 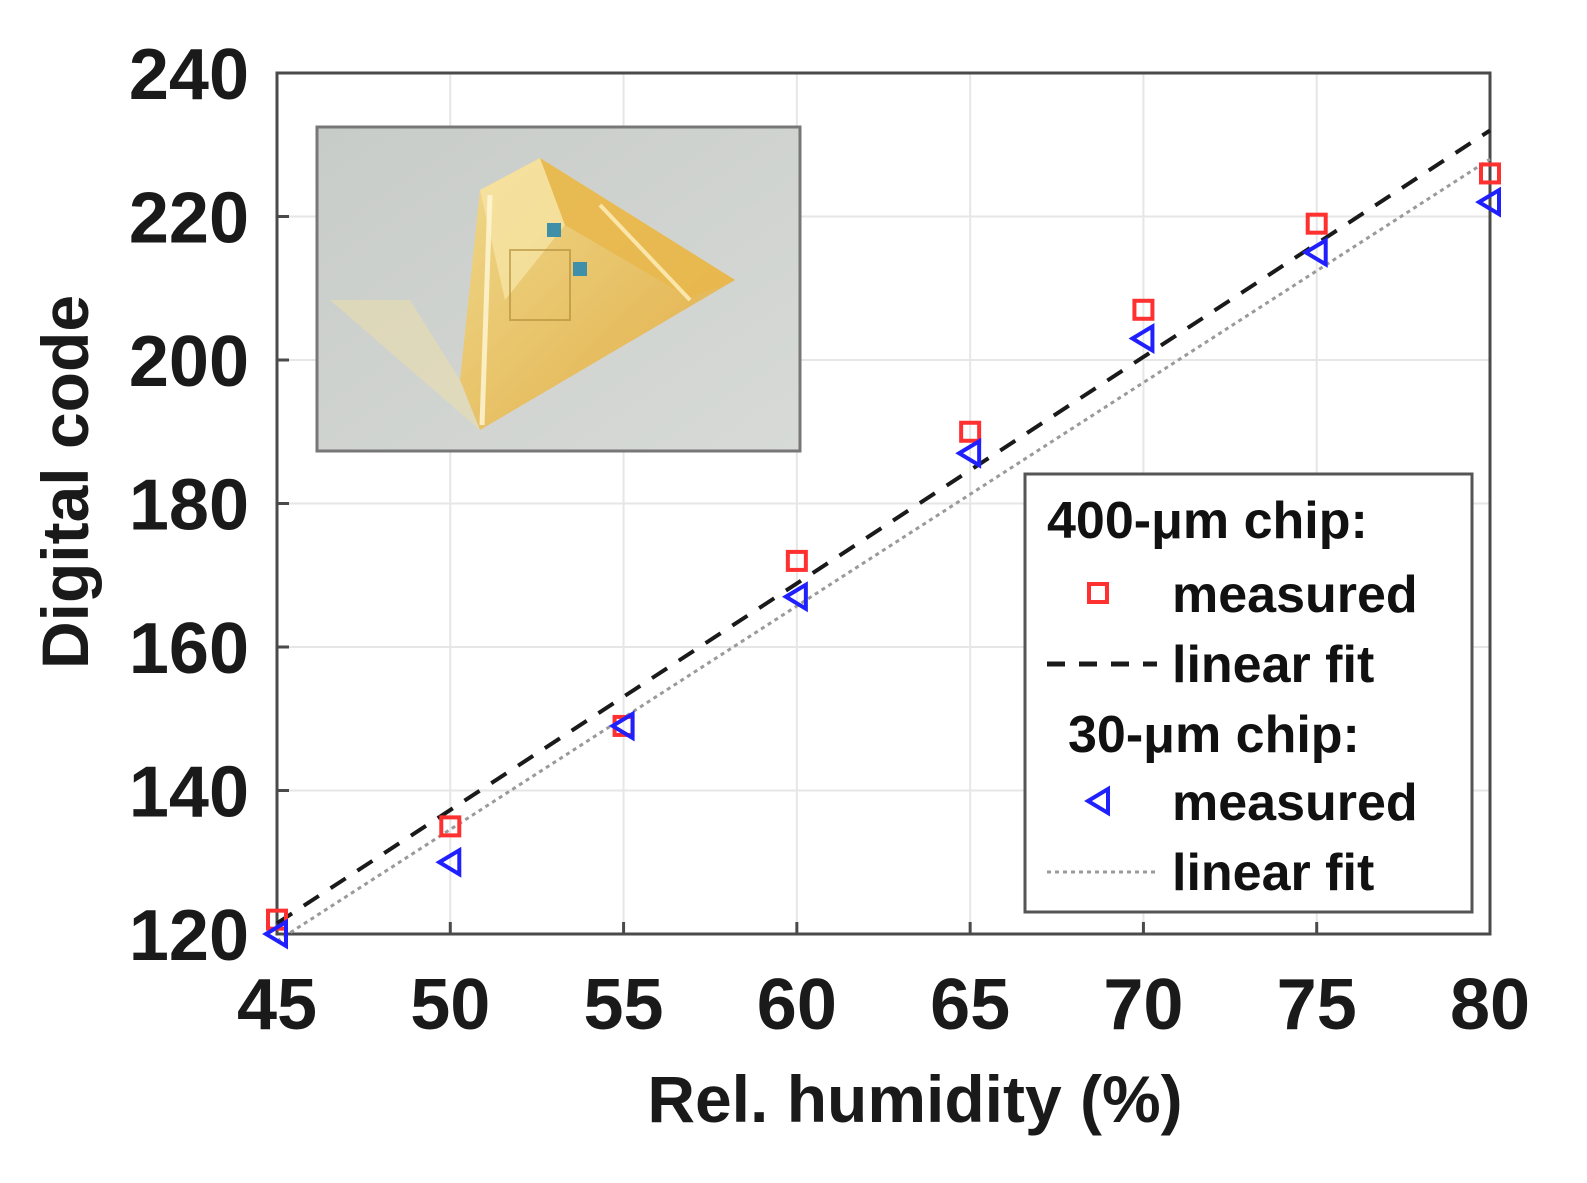 What do you see at coordinates (65, 482) in the screenshot?
I see `y-axis-title: Digital code` at bounding box center [65, 482].